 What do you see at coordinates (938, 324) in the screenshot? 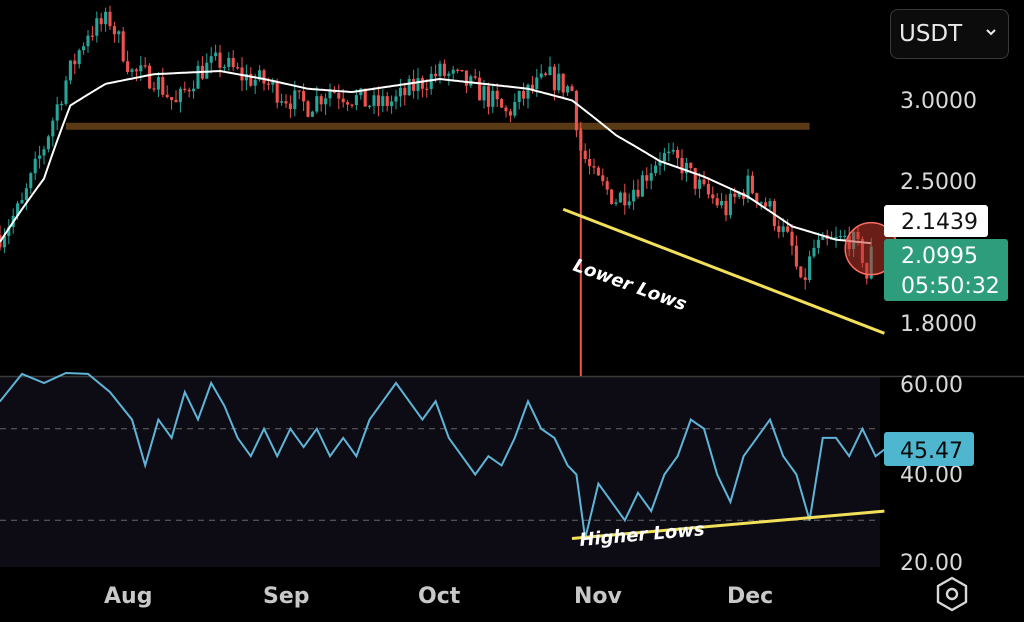
I see `price-tick-label: 1.8000` at bounding box center [938, 324].